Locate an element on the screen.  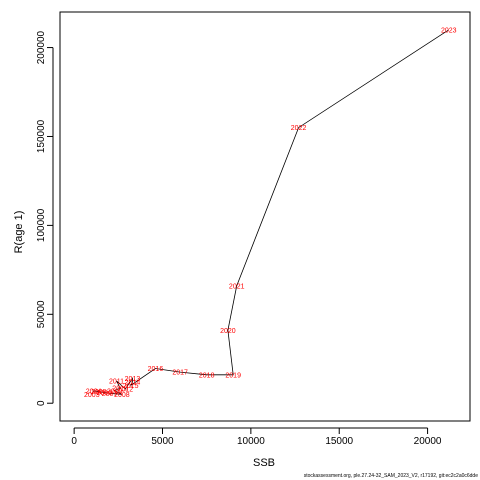
x-tick-label: 10000 is located at coordinates (251, 441).